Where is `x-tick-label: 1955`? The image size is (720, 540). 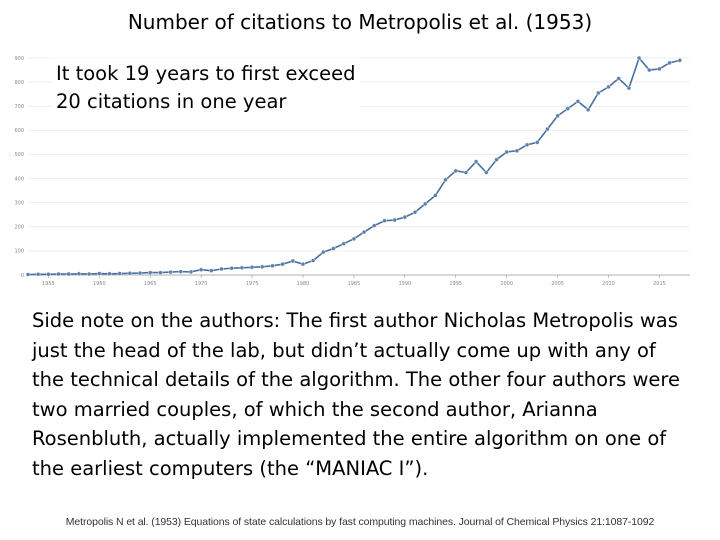 x-tick-label: 1955 is located at coordinates (48, 284).